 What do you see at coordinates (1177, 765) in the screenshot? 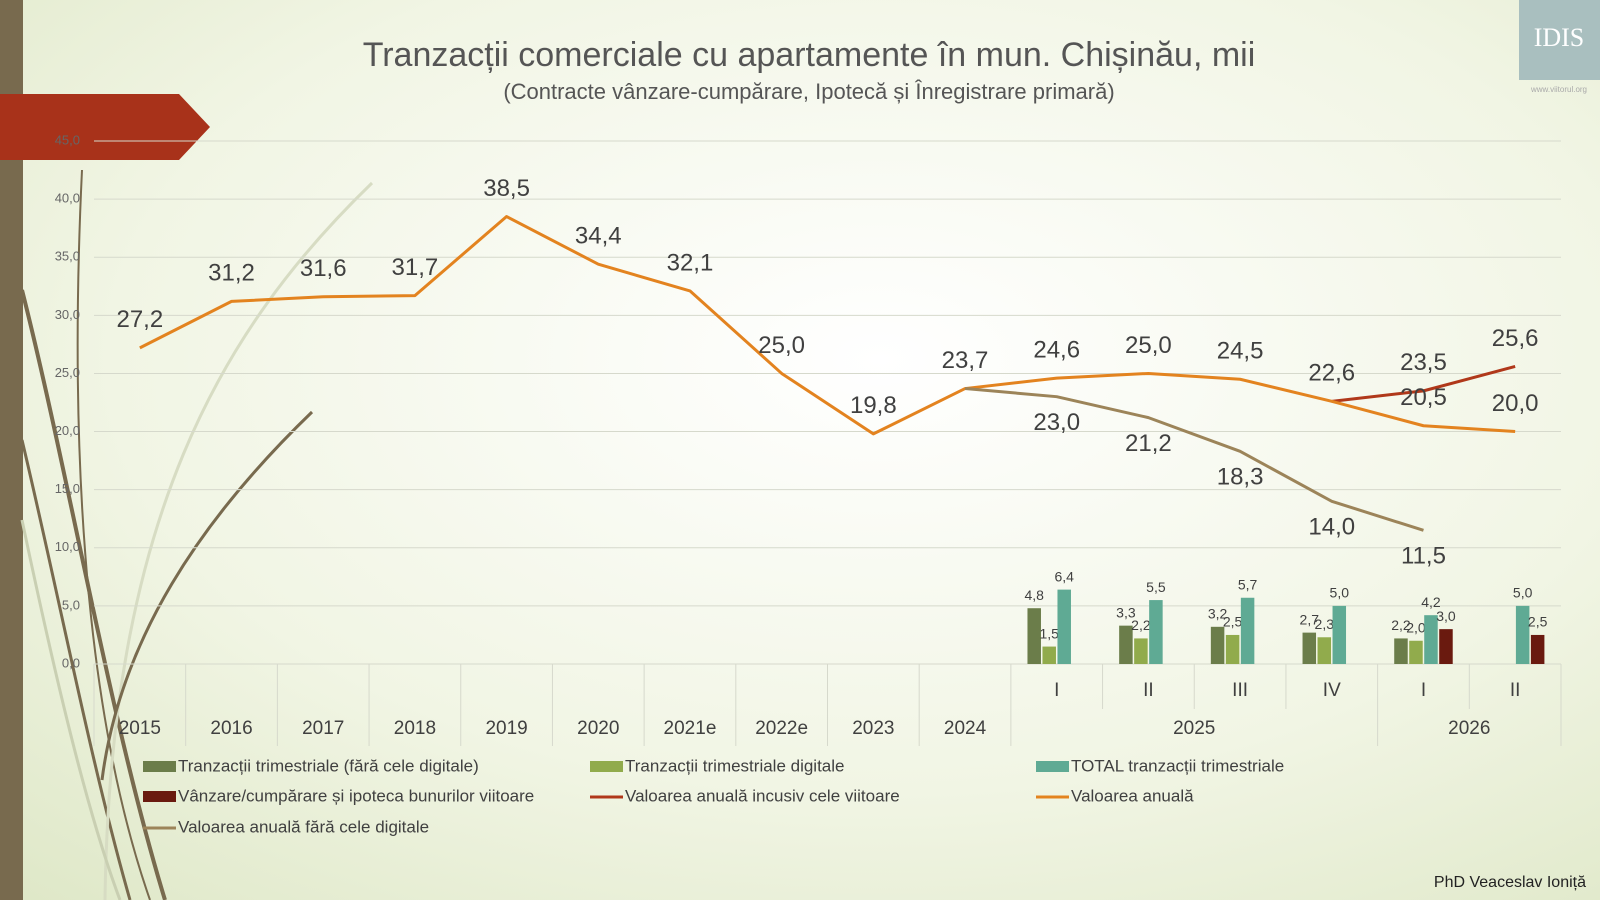
I see `legend-label: TOTAL tranzacții trimestriale` at bounding box center [1177, 765].